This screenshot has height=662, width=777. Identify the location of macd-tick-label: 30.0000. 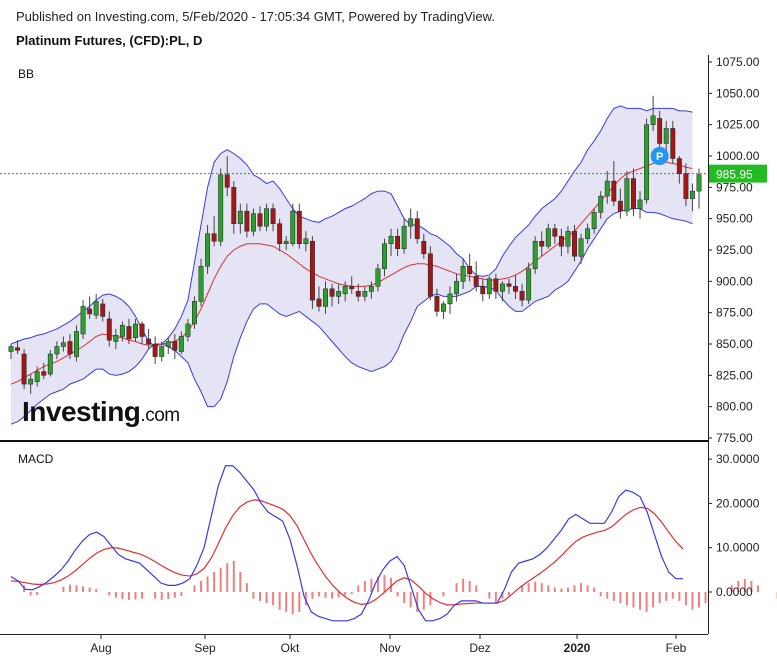
(738, 459).